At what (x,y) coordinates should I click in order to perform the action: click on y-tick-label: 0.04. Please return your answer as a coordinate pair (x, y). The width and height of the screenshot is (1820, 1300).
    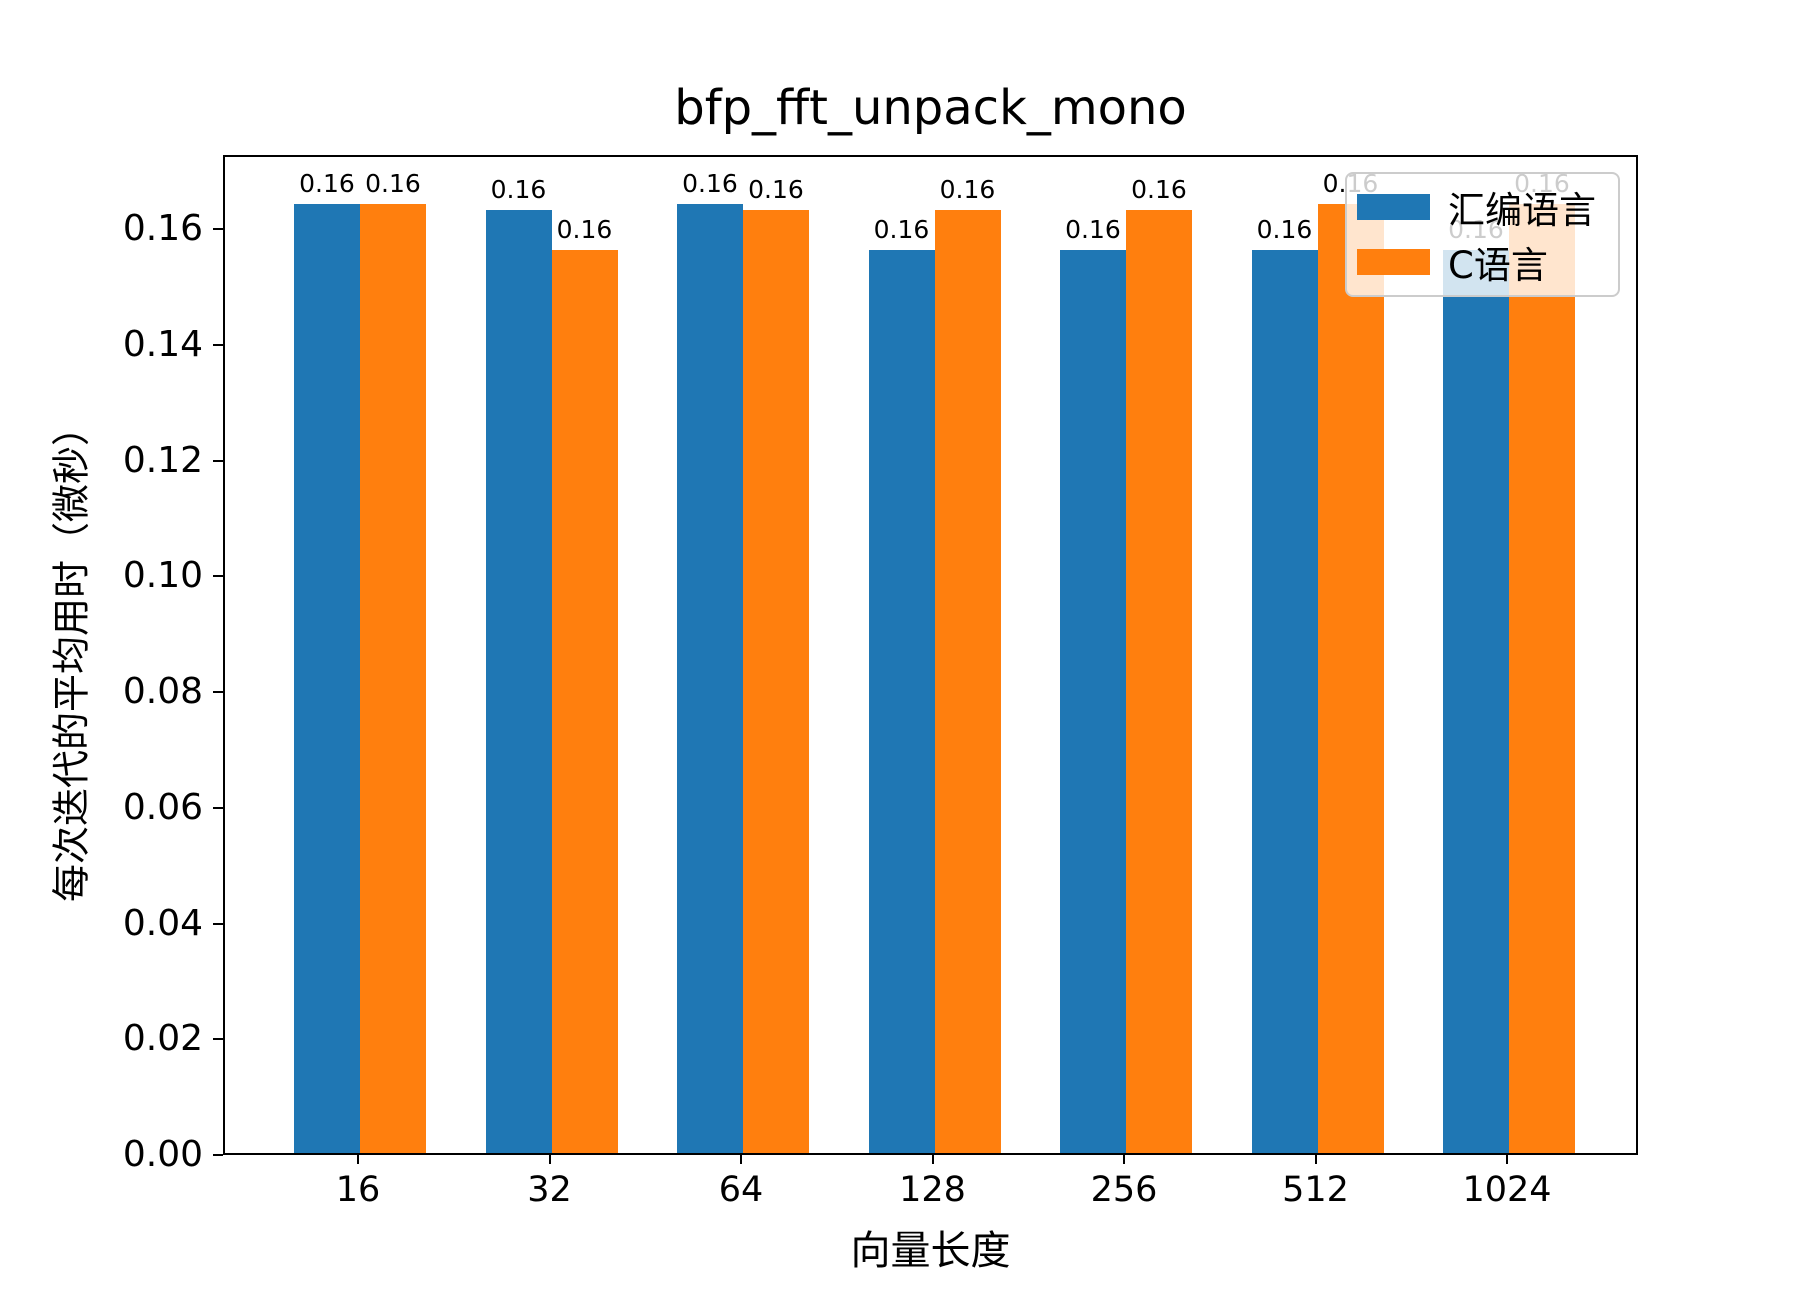
    Looking at the image, I should click on (162, 923).